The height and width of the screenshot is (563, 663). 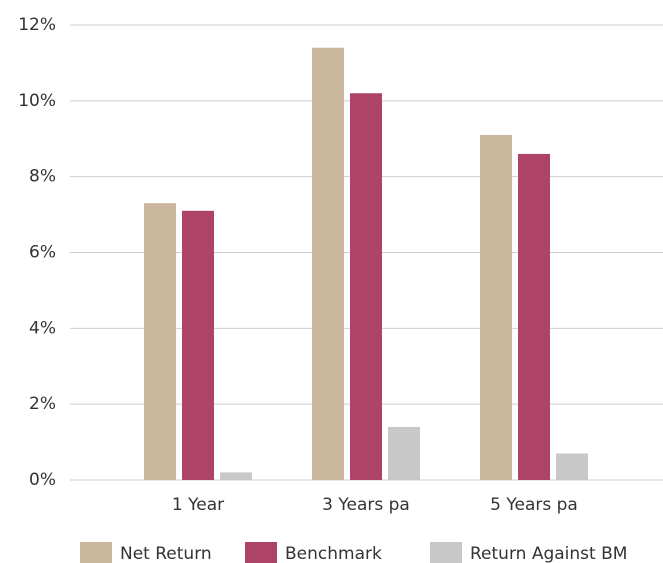 I want to click on y-tick-label: 10%, so click(x=37, y=101).